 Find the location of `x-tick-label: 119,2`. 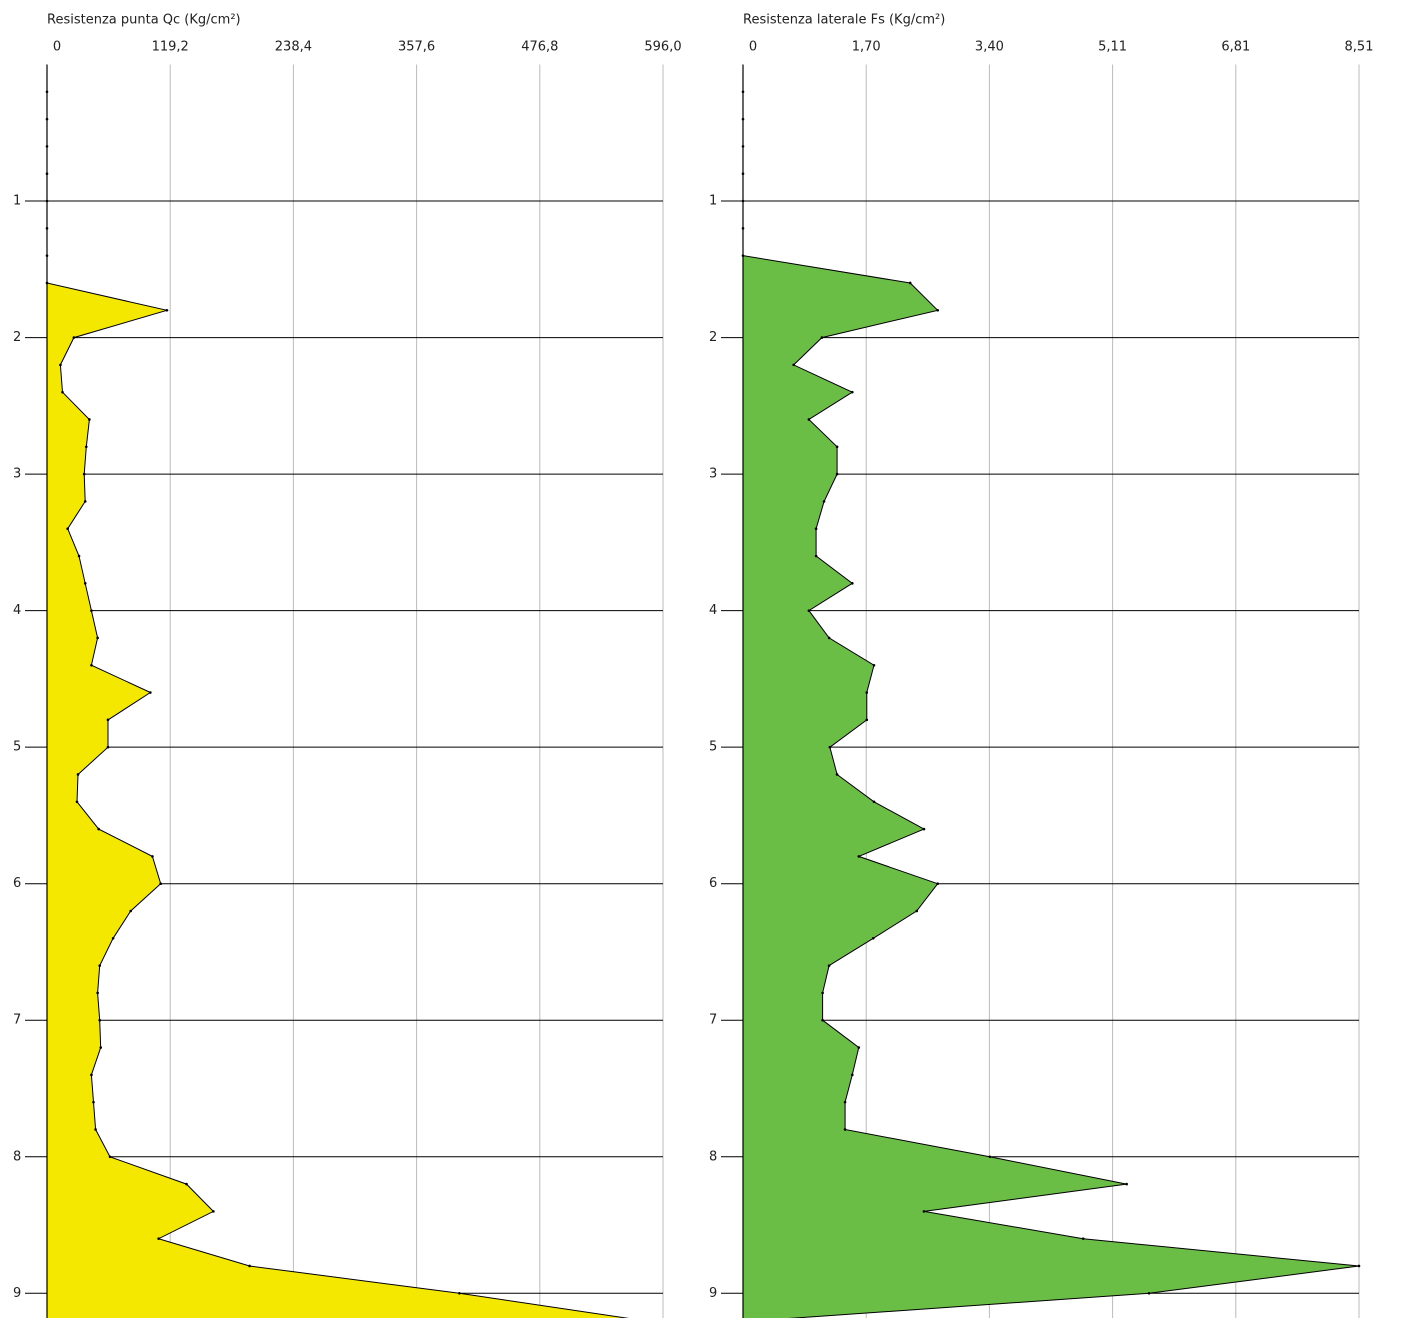

x-tick-label: 119,2 is located at coordinates (170, 47).